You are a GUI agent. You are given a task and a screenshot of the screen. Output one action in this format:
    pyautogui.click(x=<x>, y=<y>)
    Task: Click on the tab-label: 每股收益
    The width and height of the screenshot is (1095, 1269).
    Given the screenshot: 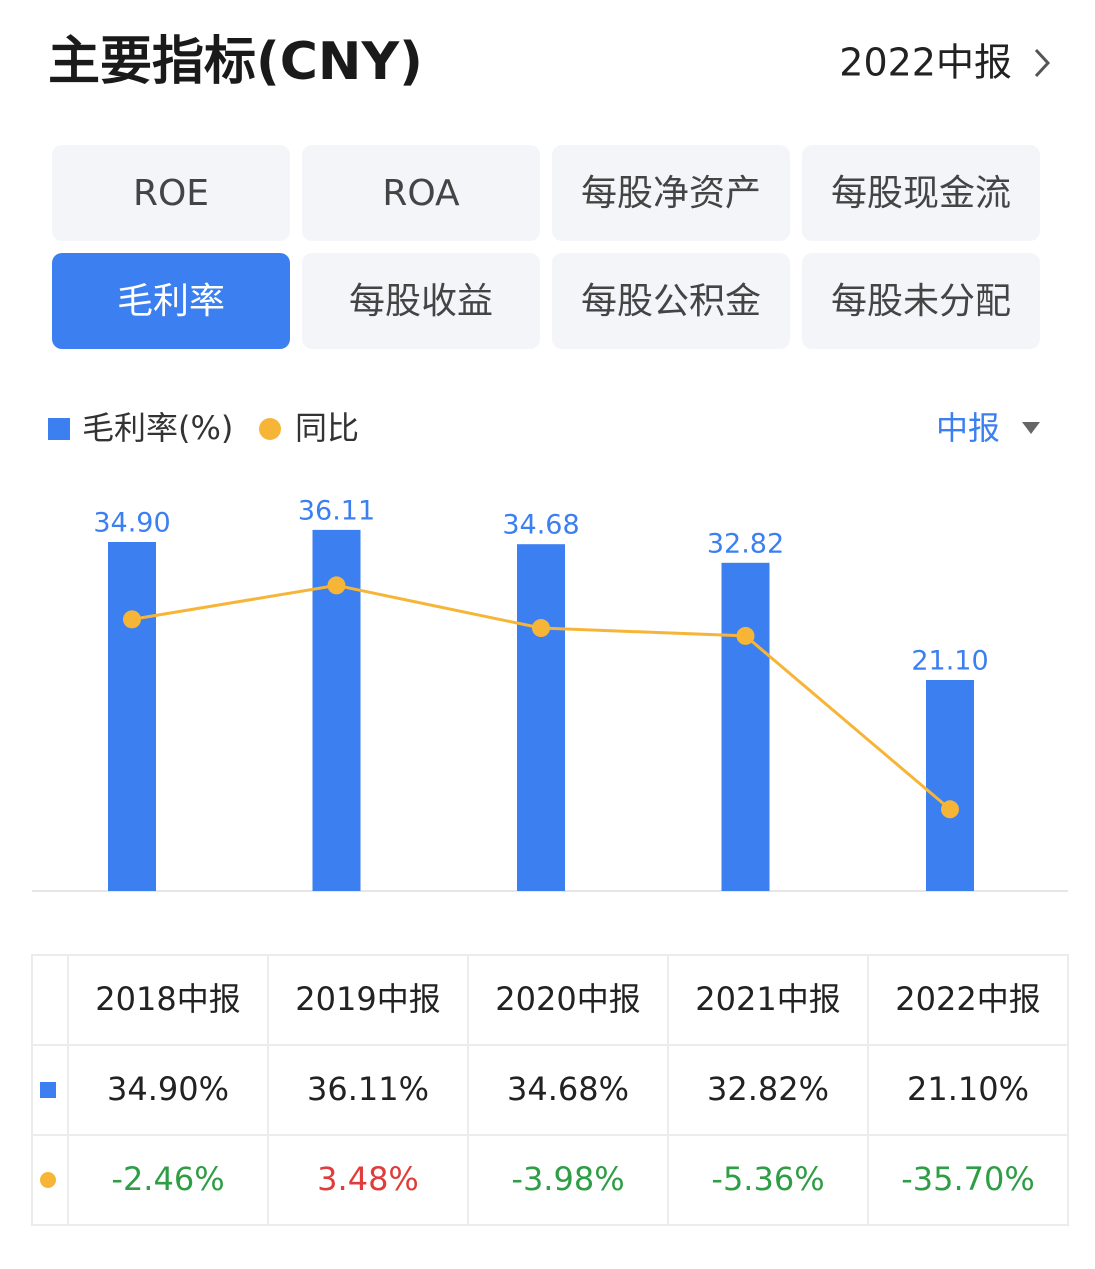 What is the action you would take?
    pyautogui.click(x=421, y=301)
    